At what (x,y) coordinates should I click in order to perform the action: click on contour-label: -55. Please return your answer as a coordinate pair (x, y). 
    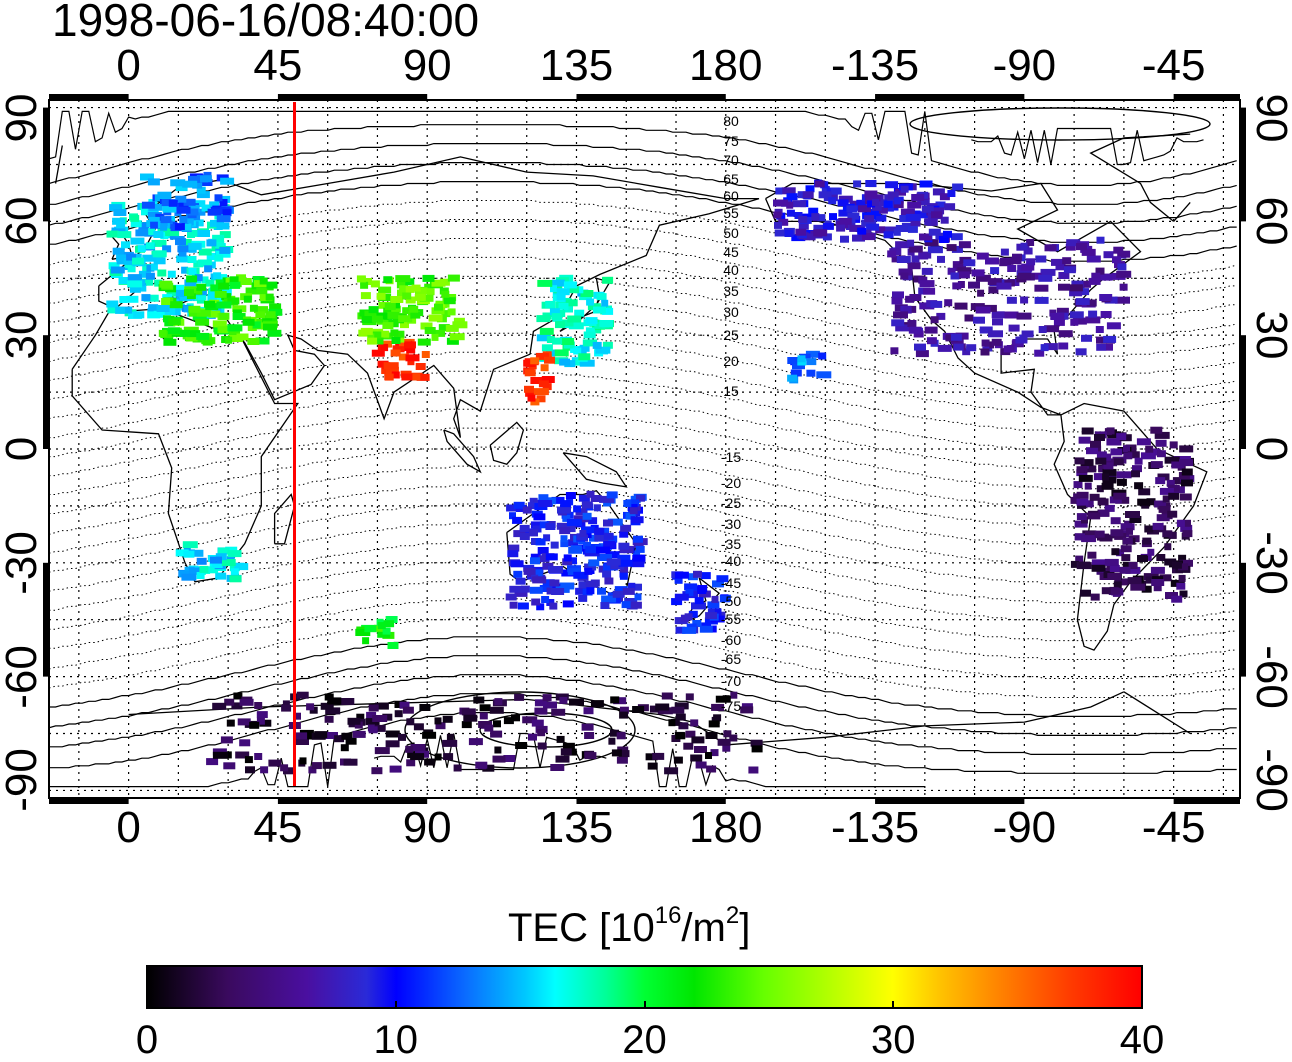
    Looking at the image, I should click on (731, 619).